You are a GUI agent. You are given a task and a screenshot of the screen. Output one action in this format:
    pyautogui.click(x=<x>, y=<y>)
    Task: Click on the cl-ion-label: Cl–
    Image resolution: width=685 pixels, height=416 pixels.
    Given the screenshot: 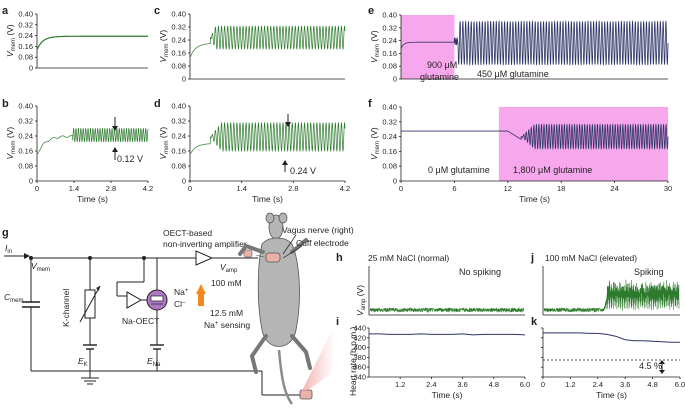 What is the action you would take?
    pyautogui.click(x=180, y=304)
    